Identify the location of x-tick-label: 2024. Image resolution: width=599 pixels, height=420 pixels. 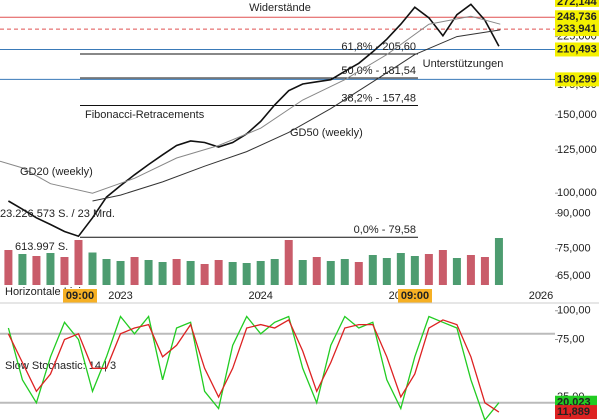
(260, 296).